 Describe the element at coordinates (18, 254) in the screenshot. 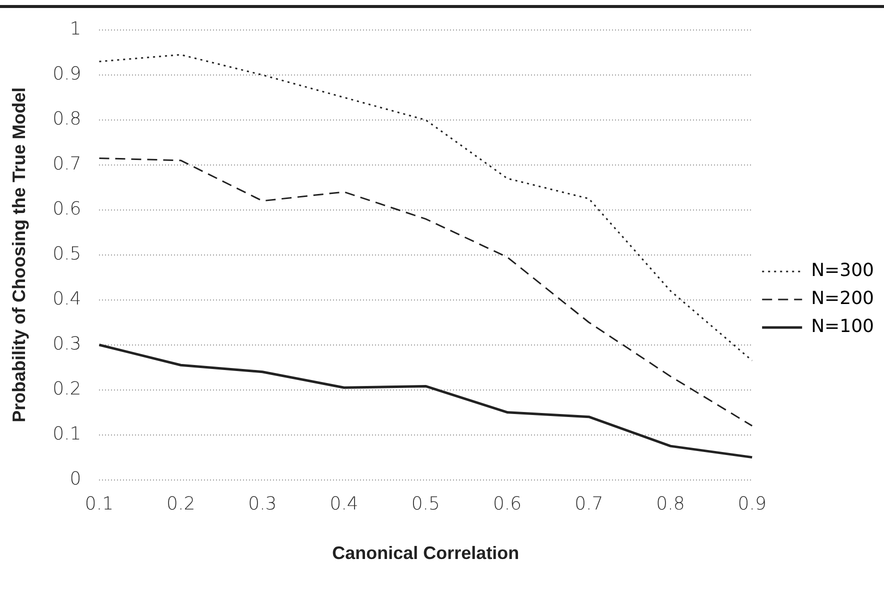

I see `y-axis-title: Probability of Choosing the True Model` at that location.